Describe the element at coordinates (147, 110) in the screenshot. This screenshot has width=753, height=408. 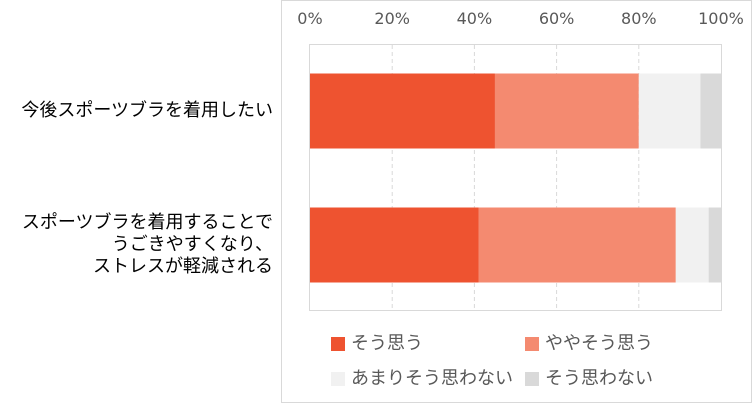
I see `category-label: 今後スポーツブラを着用したい` at that location.